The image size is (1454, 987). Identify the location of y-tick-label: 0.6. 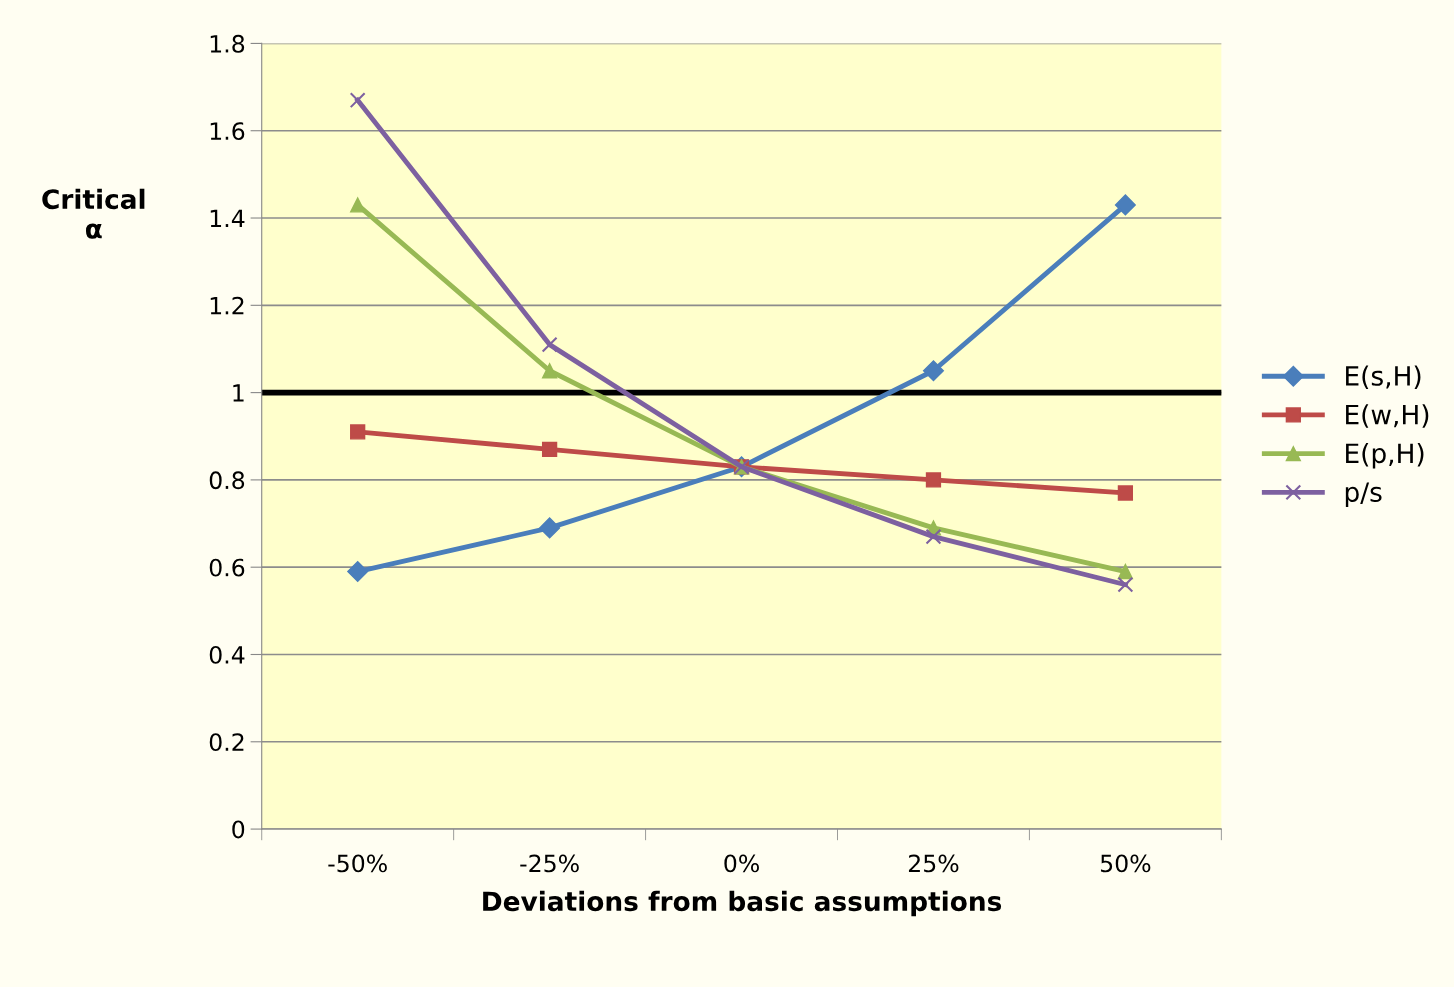
(227, 567).